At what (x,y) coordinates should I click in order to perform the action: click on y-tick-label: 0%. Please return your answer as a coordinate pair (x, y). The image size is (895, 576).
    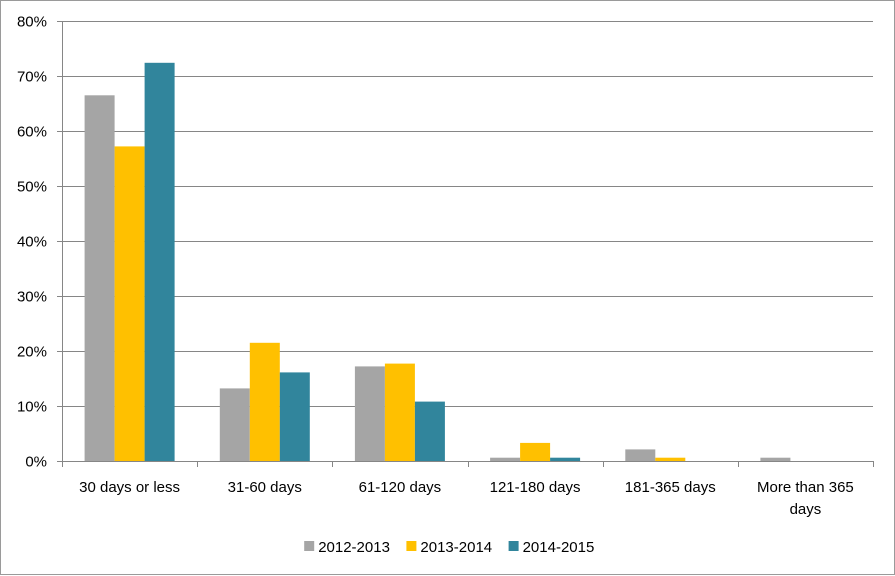
    Looking at the image, I should click on (36, 462).